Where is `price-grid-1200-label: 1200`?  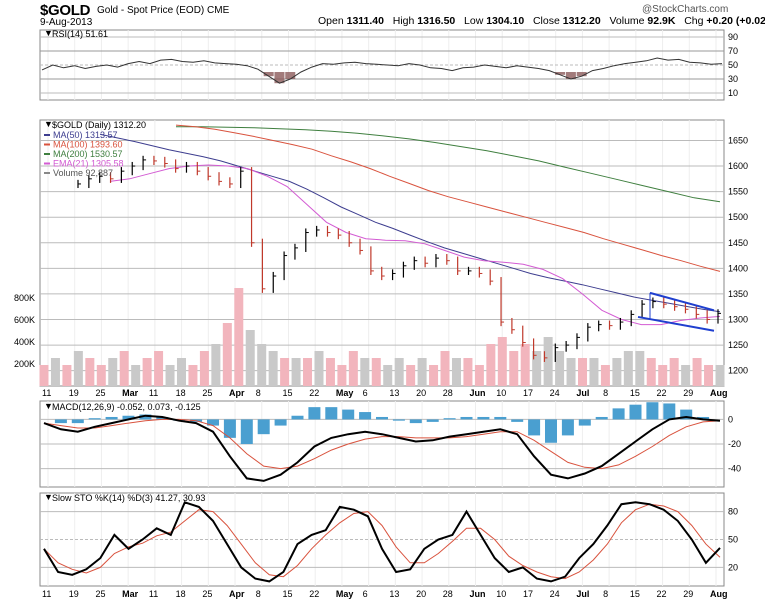
price-grid-1200-label: 1200 is located at coordinates (738, 371).